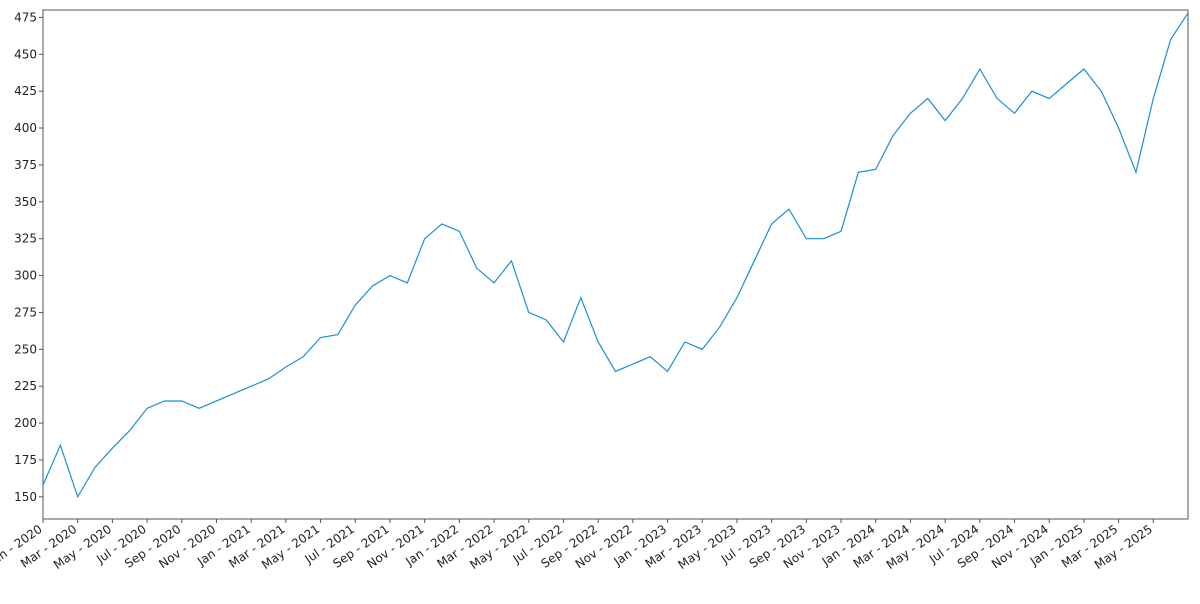 The width and height of the screenshot is (1200, 604). What do you see at coordinates (25, 239) in the screenshot?
I see `y-tick-label: 325` at bounding box center [25, 239].